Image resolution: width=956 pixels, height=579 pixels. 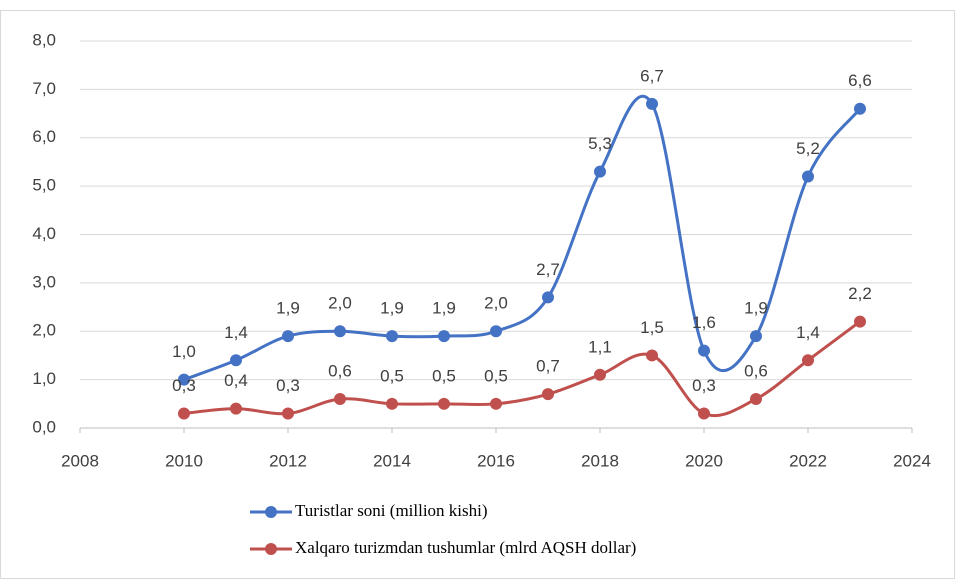 I want to click on data-label: 6,7, so click(x=652, y=75).